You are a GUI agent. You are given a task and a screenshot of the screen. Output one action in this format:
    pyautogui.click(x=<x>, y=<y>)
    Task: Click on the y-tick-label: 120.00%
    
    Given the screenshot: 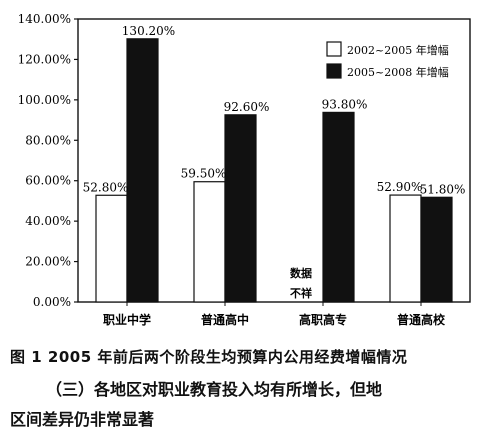 What is the action you would take?
    pyautogui.click(x=44, y=59)
    